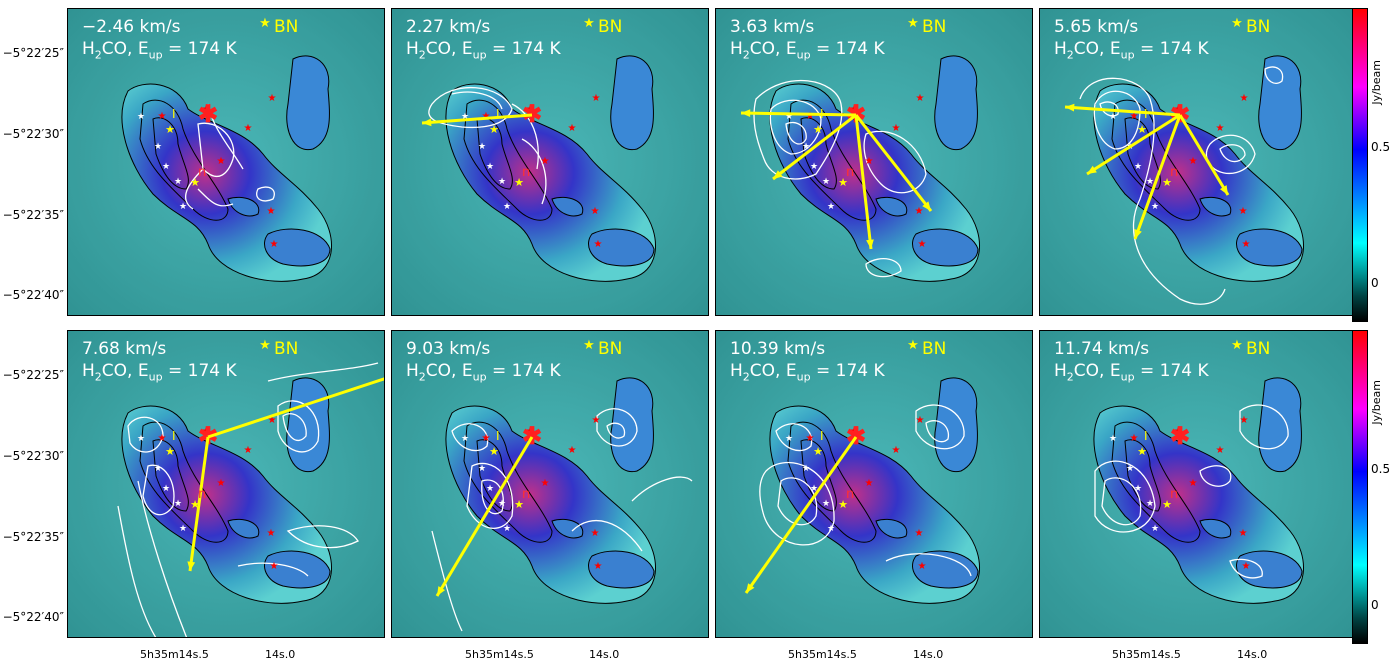  I want to click on colorbar-tick-0-bottom: 0, so click(1375, 605).